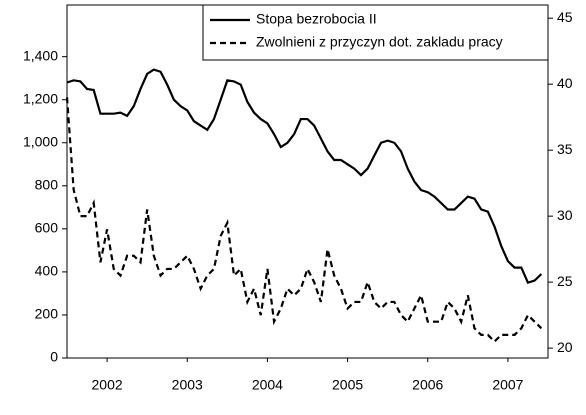 This screenshot has width=586, height=415. I want to click on x-tick-label: 2004, so click(267, 385).